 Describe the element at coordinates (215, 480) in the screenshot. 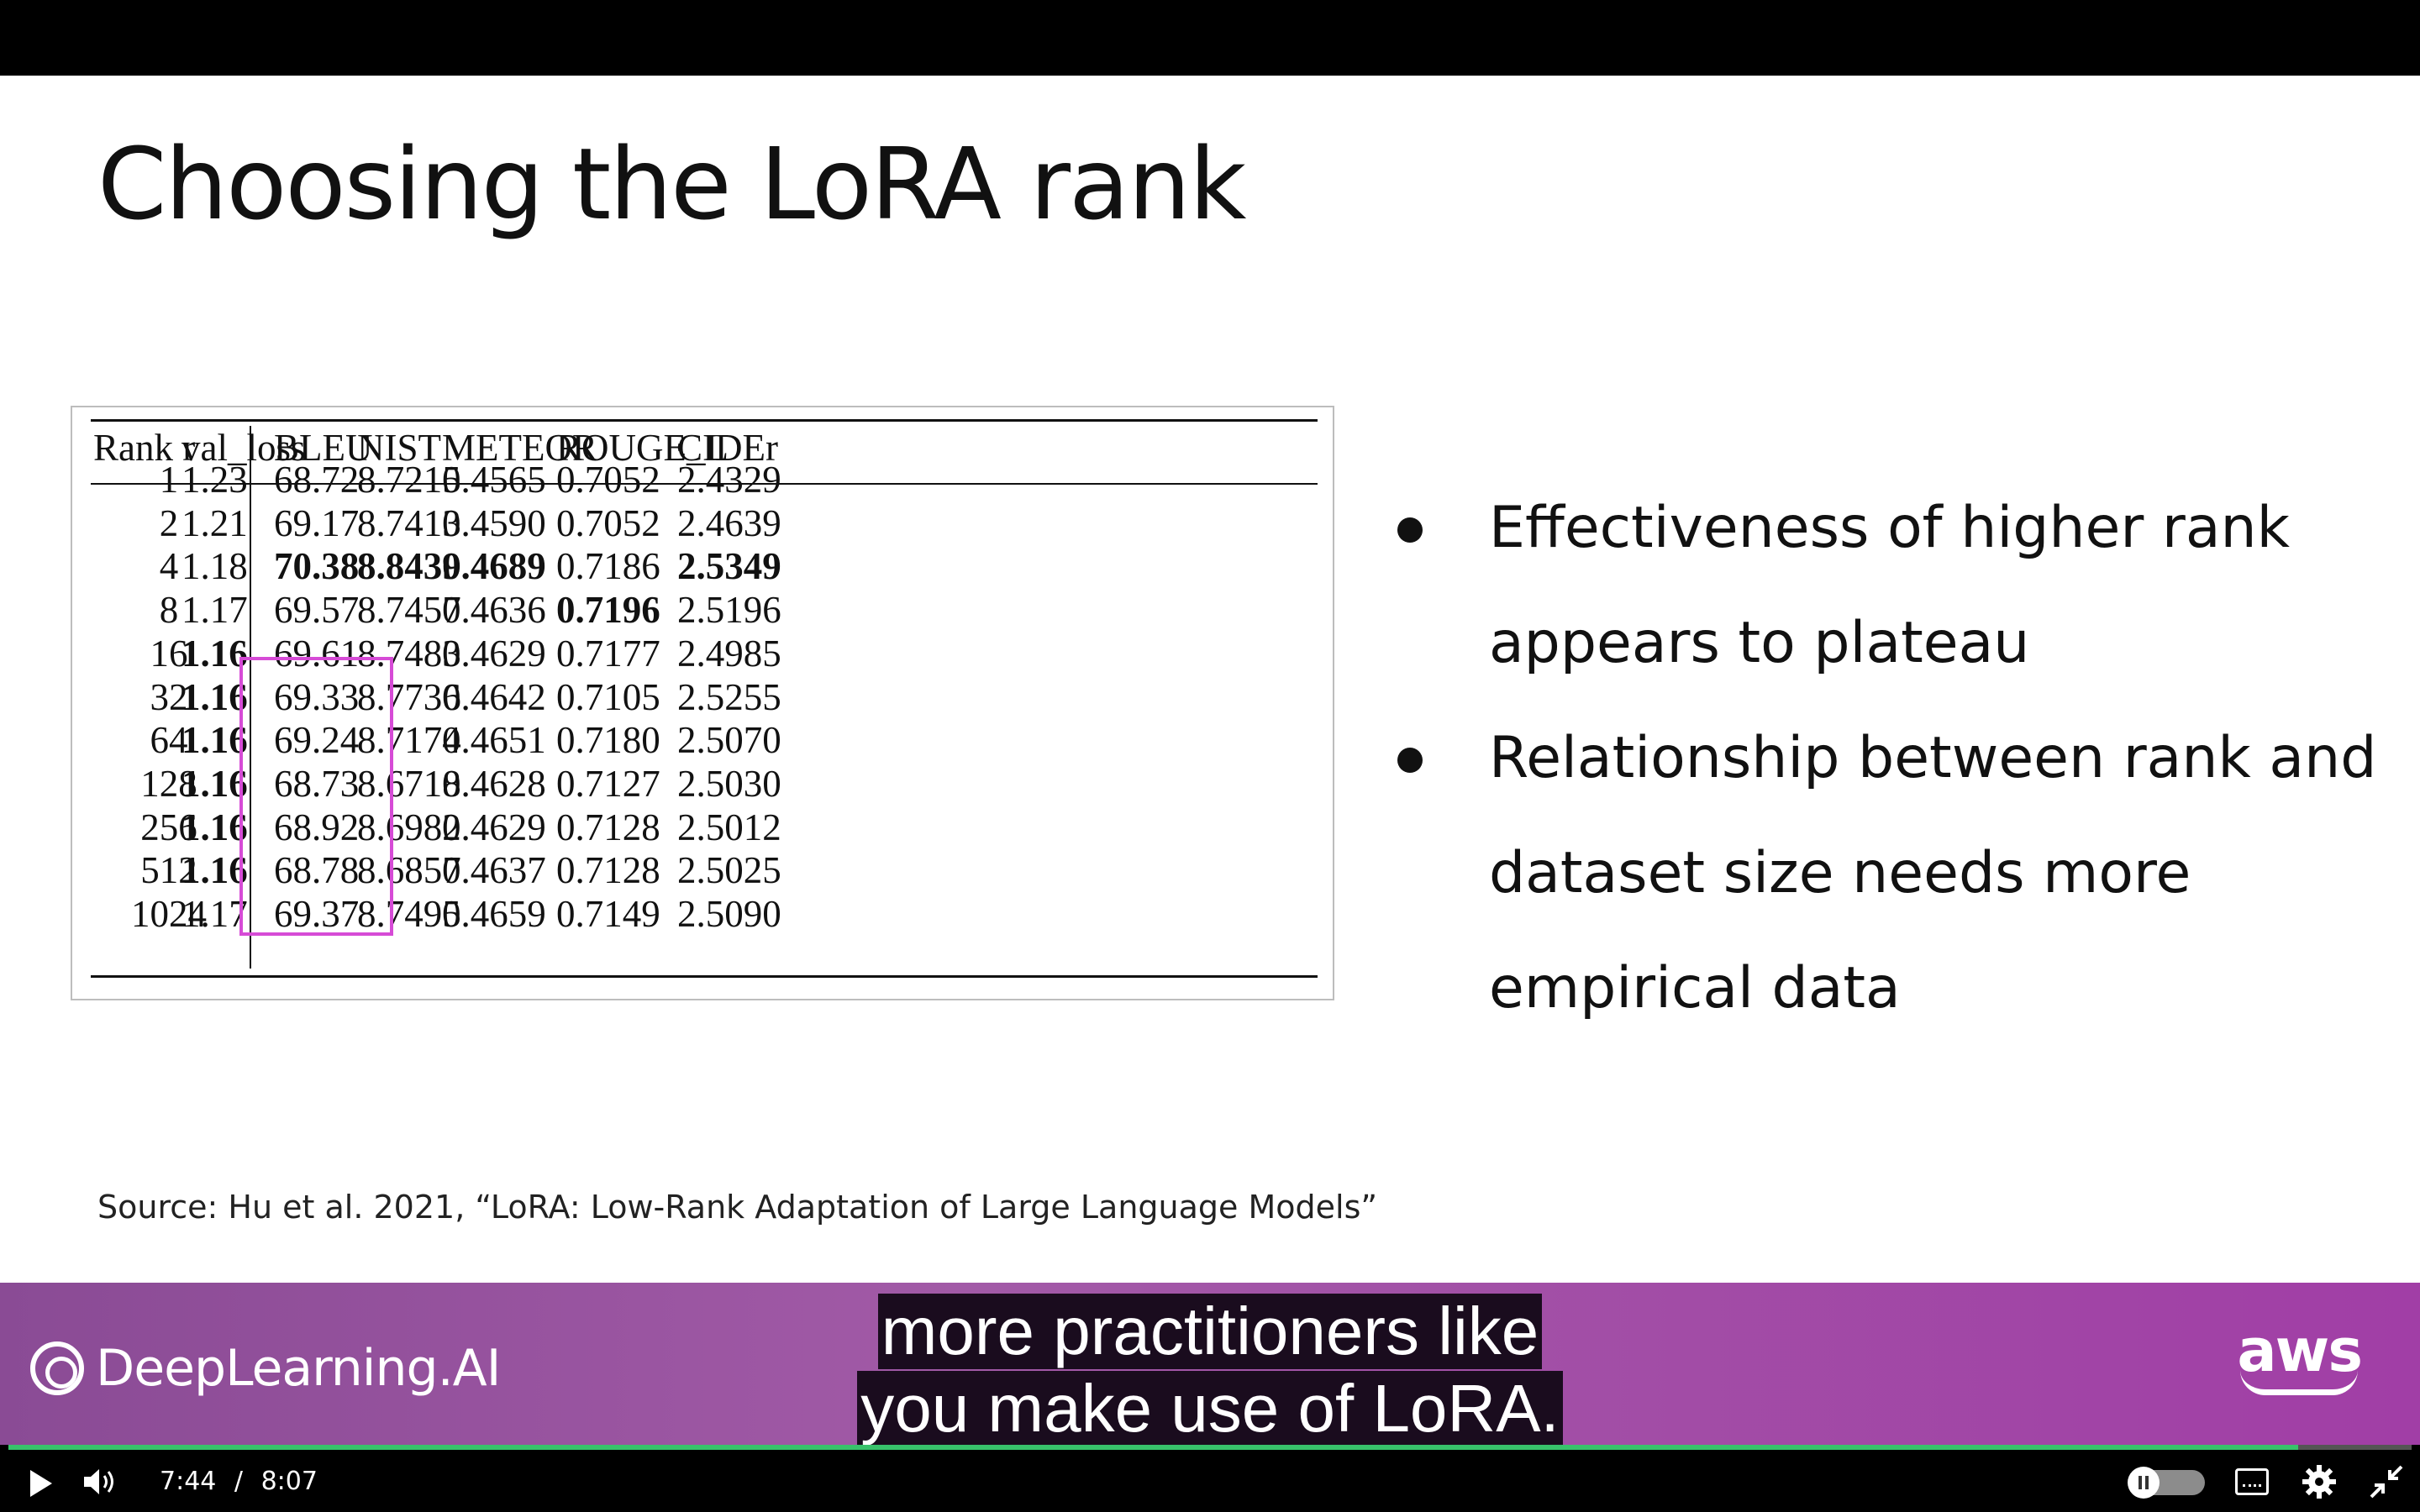

I see `table-cell: 1.23` at that location.